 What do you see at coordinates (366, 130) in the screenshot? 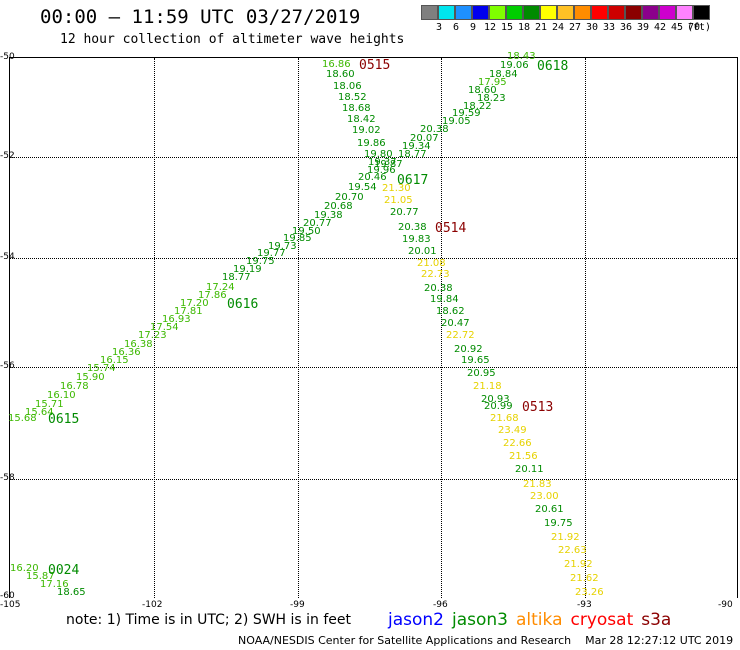
I see `wave-height-value: 19.02` at bounding box center [366, 130].